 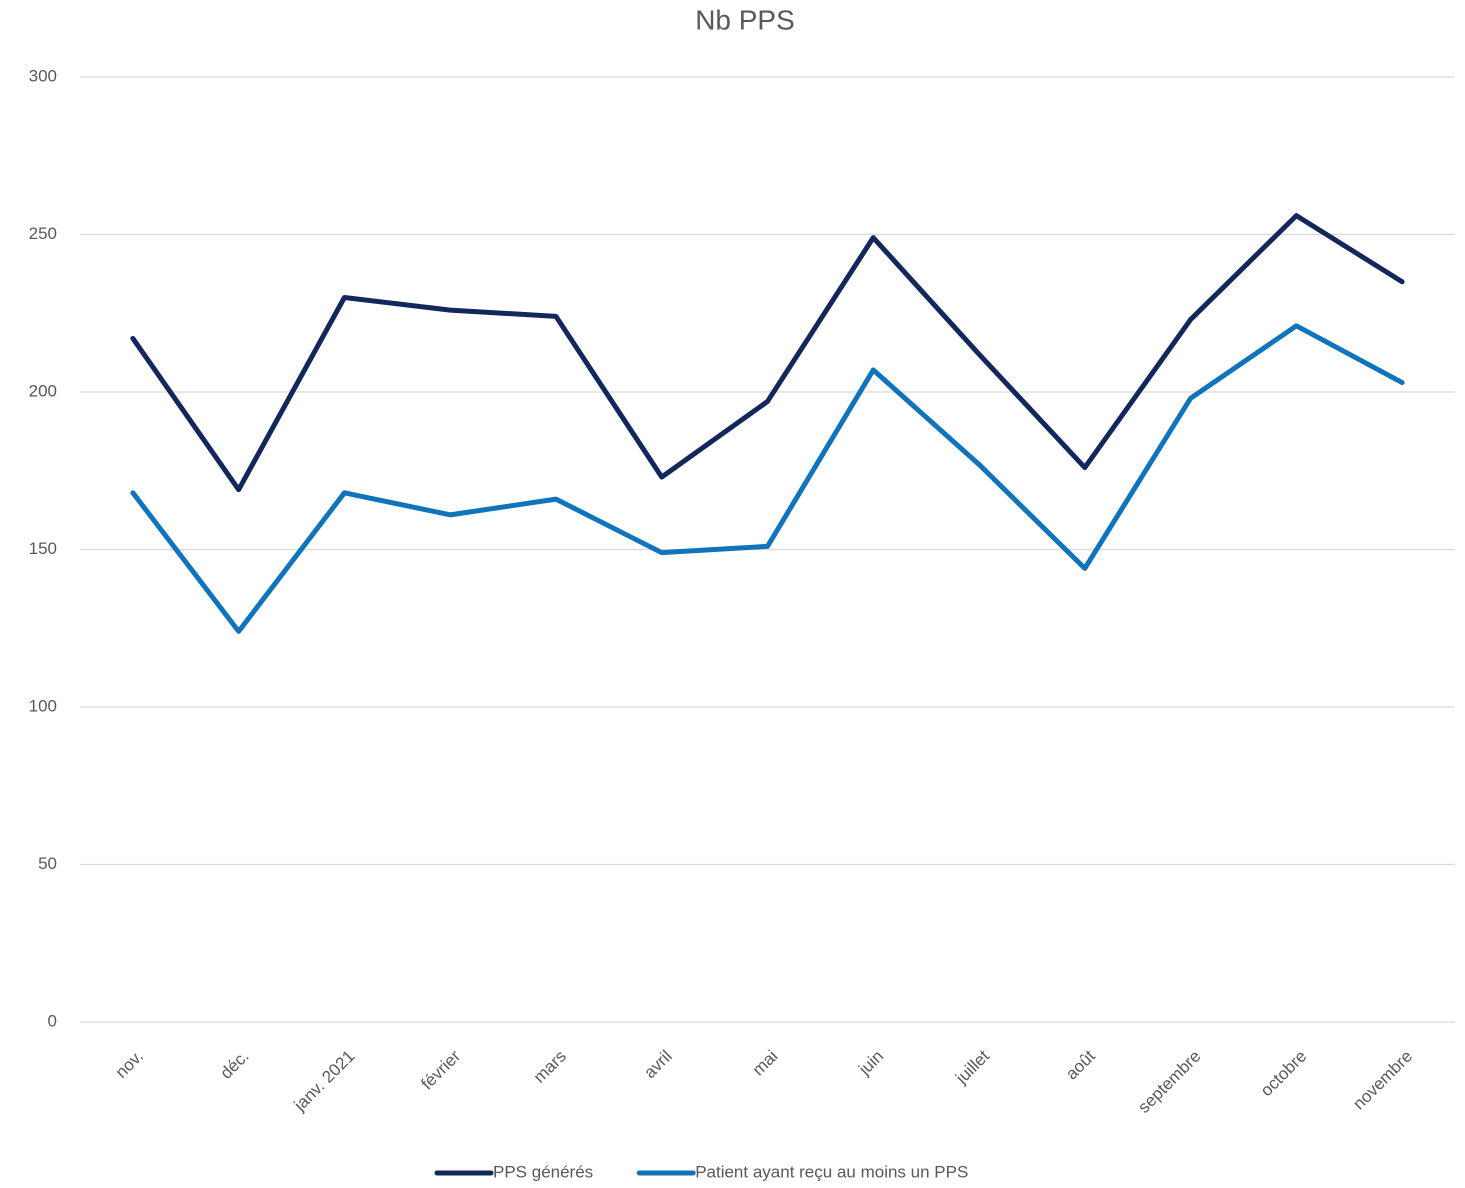 What do you see at coordinates (1284, 1074) in the screenshot?
I see `x-tick-label: octobre` at bounding box center [1284, 1074].